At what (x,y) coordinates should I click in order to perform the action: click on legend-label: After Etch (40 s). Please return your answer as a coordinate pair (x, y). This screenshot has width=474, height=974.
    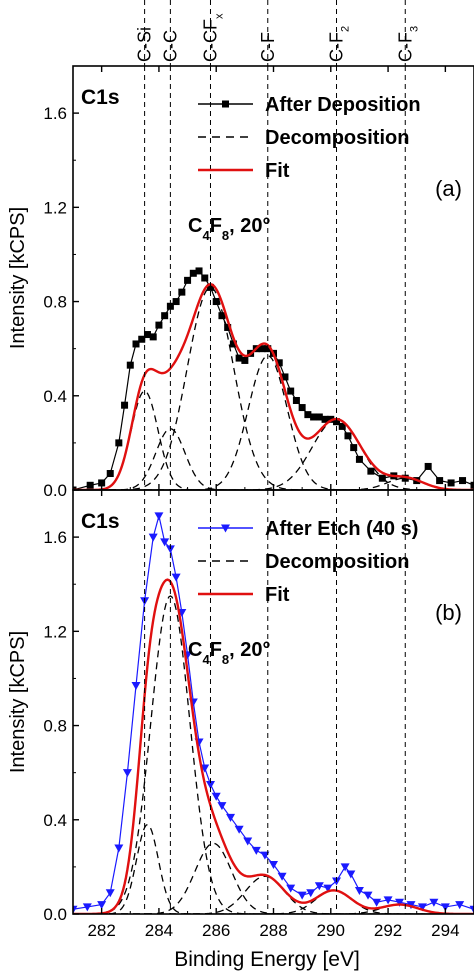
    Looking at the image, I should click on (341, 529).